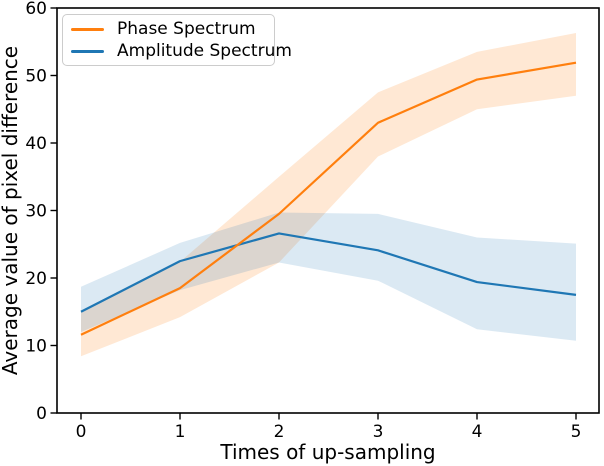 This screenshot has height=466, width=604. Describe the element at coordinates (36, 347) in the screenshot. I see `y-tick-label: 10` at that location.